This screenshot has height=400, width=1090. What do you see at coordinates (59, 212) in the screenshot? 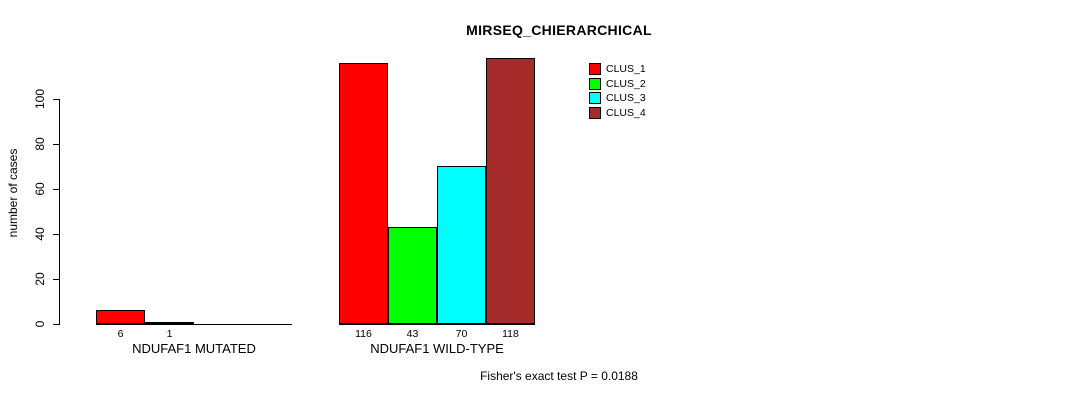
I see `y-axis-line` at bounding box center [59, 212].